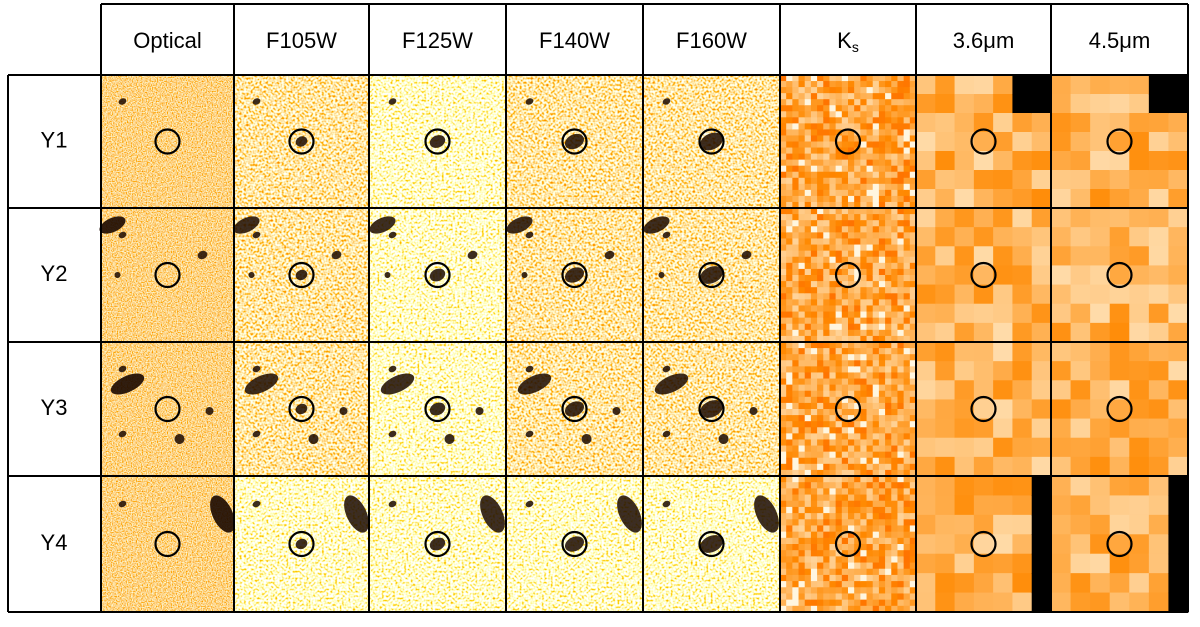 This screenshot has height=627, width=1200. What do you see at coordinates (167, 275) in the screenshot?
I see `aperture-circle` at bounding box center [167, 275].